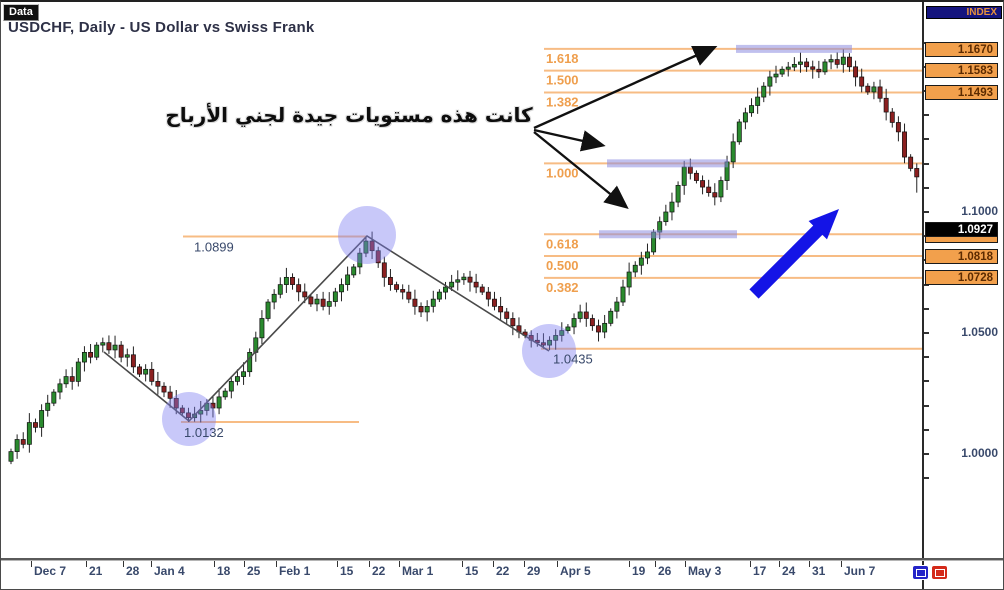 The width and height of the screenshot is (1004, 590). Describe the element at coordinates (961, 230) in the screenshot. I see `current-price-tag: 1.0927` at that location.